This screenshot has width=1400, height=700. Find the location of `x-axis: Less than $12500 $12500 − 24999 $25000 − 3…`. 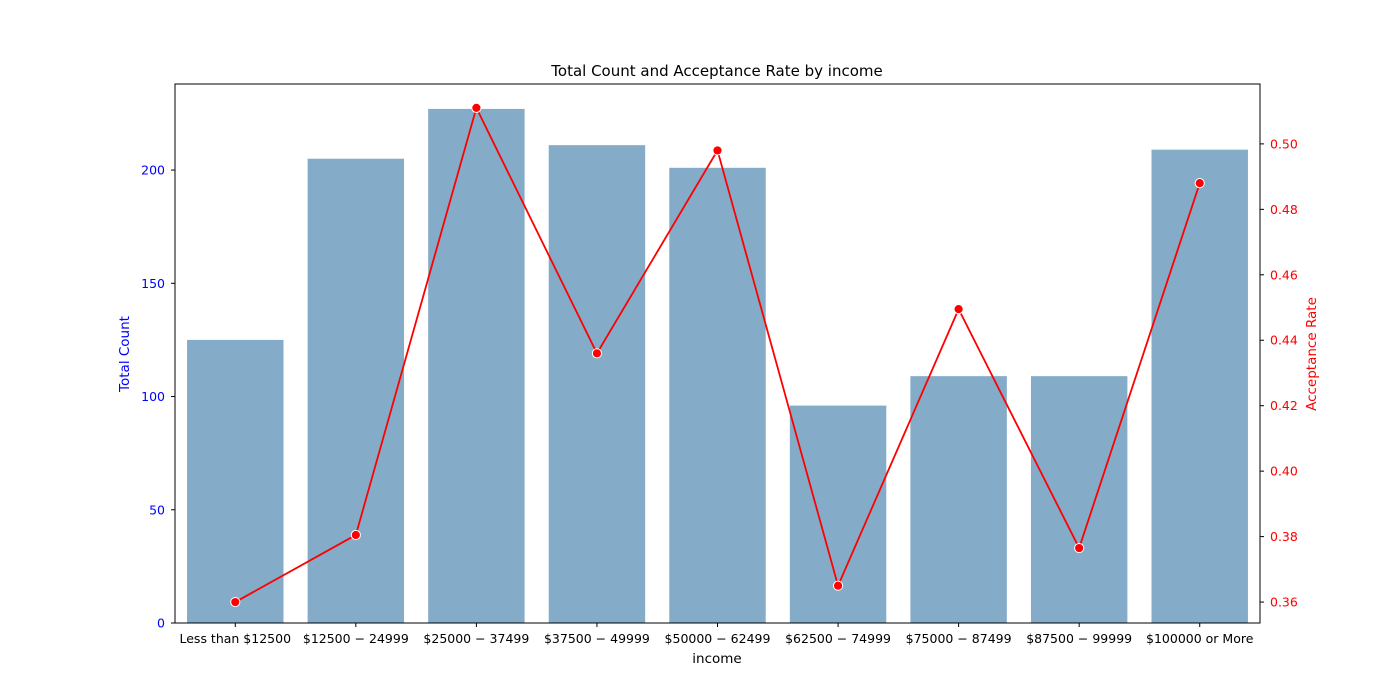

x-axis: Less than $12500 $12500 − 24999 $25000 − 3… is located at coordinates (717, 634).